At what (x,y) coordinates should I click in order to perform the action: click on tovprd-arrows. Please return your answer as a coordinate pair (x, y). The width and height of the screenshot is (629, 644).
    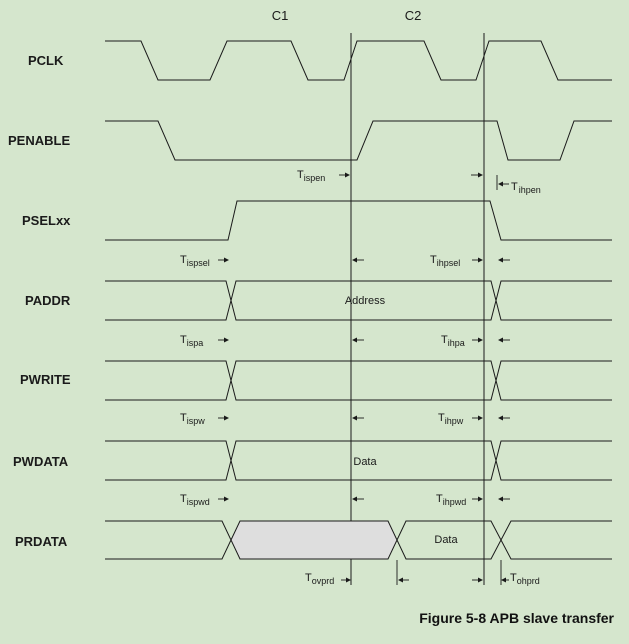
    Looking at the image, I should click on (375, 572).